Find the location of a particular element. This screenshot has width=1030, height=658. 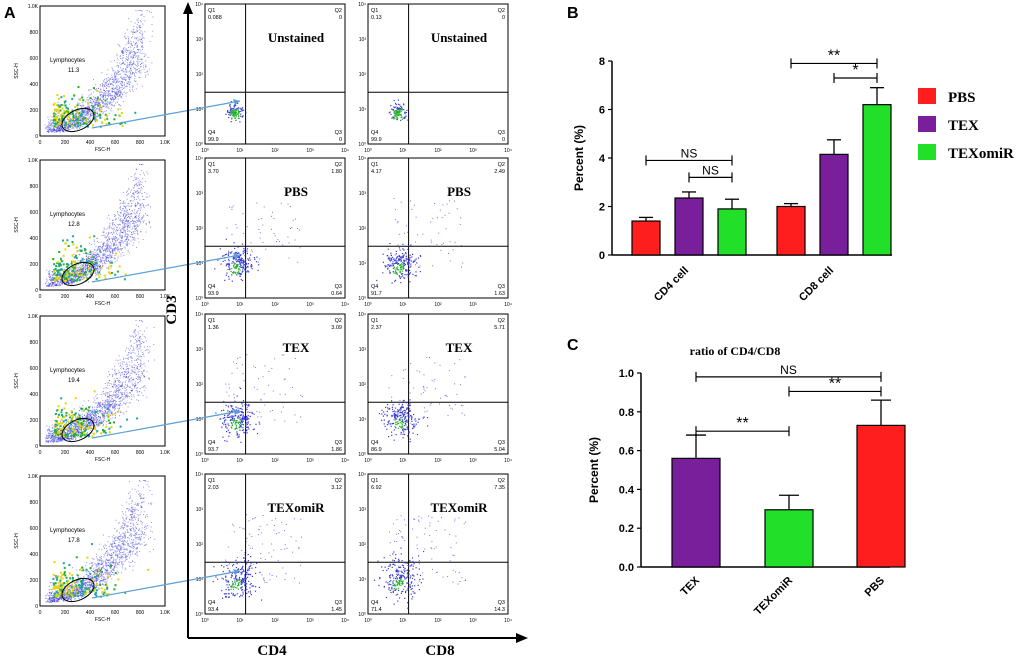

x-tick-label: CD4 cell is located at coordinates (671, 284).